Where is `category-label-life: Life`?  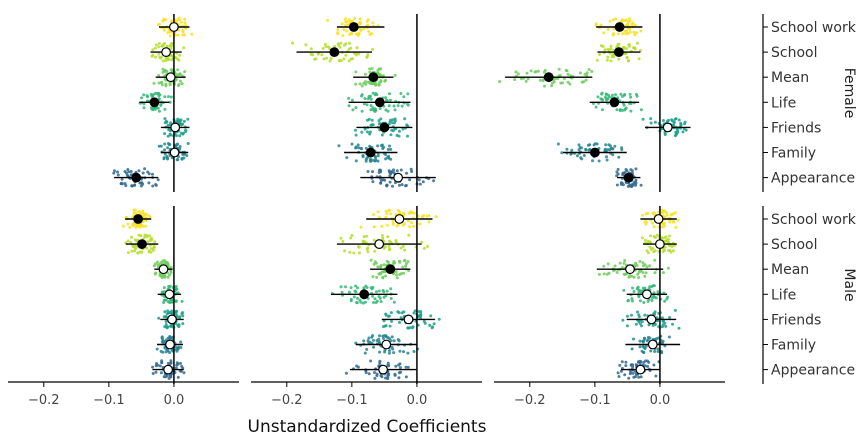
category-label-life: Life is located at coordinates (783, 295).